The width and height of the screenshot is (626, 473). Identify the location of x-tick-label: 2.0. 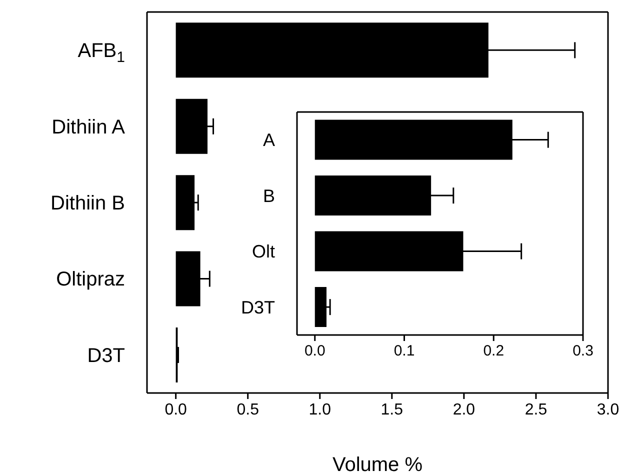
(464, 409).